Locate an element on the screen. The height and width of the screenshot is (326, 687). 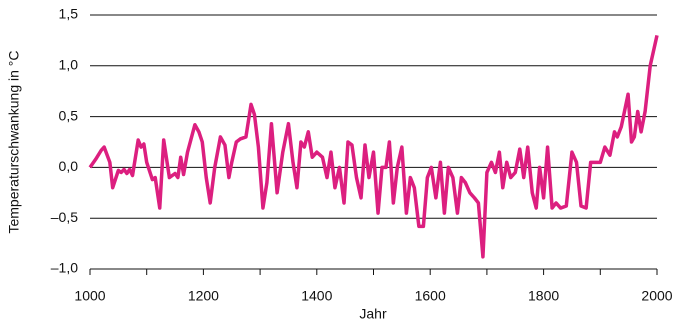
y-axis-label: Temperaturschwankung in °C is located at coordinates (14, 141).